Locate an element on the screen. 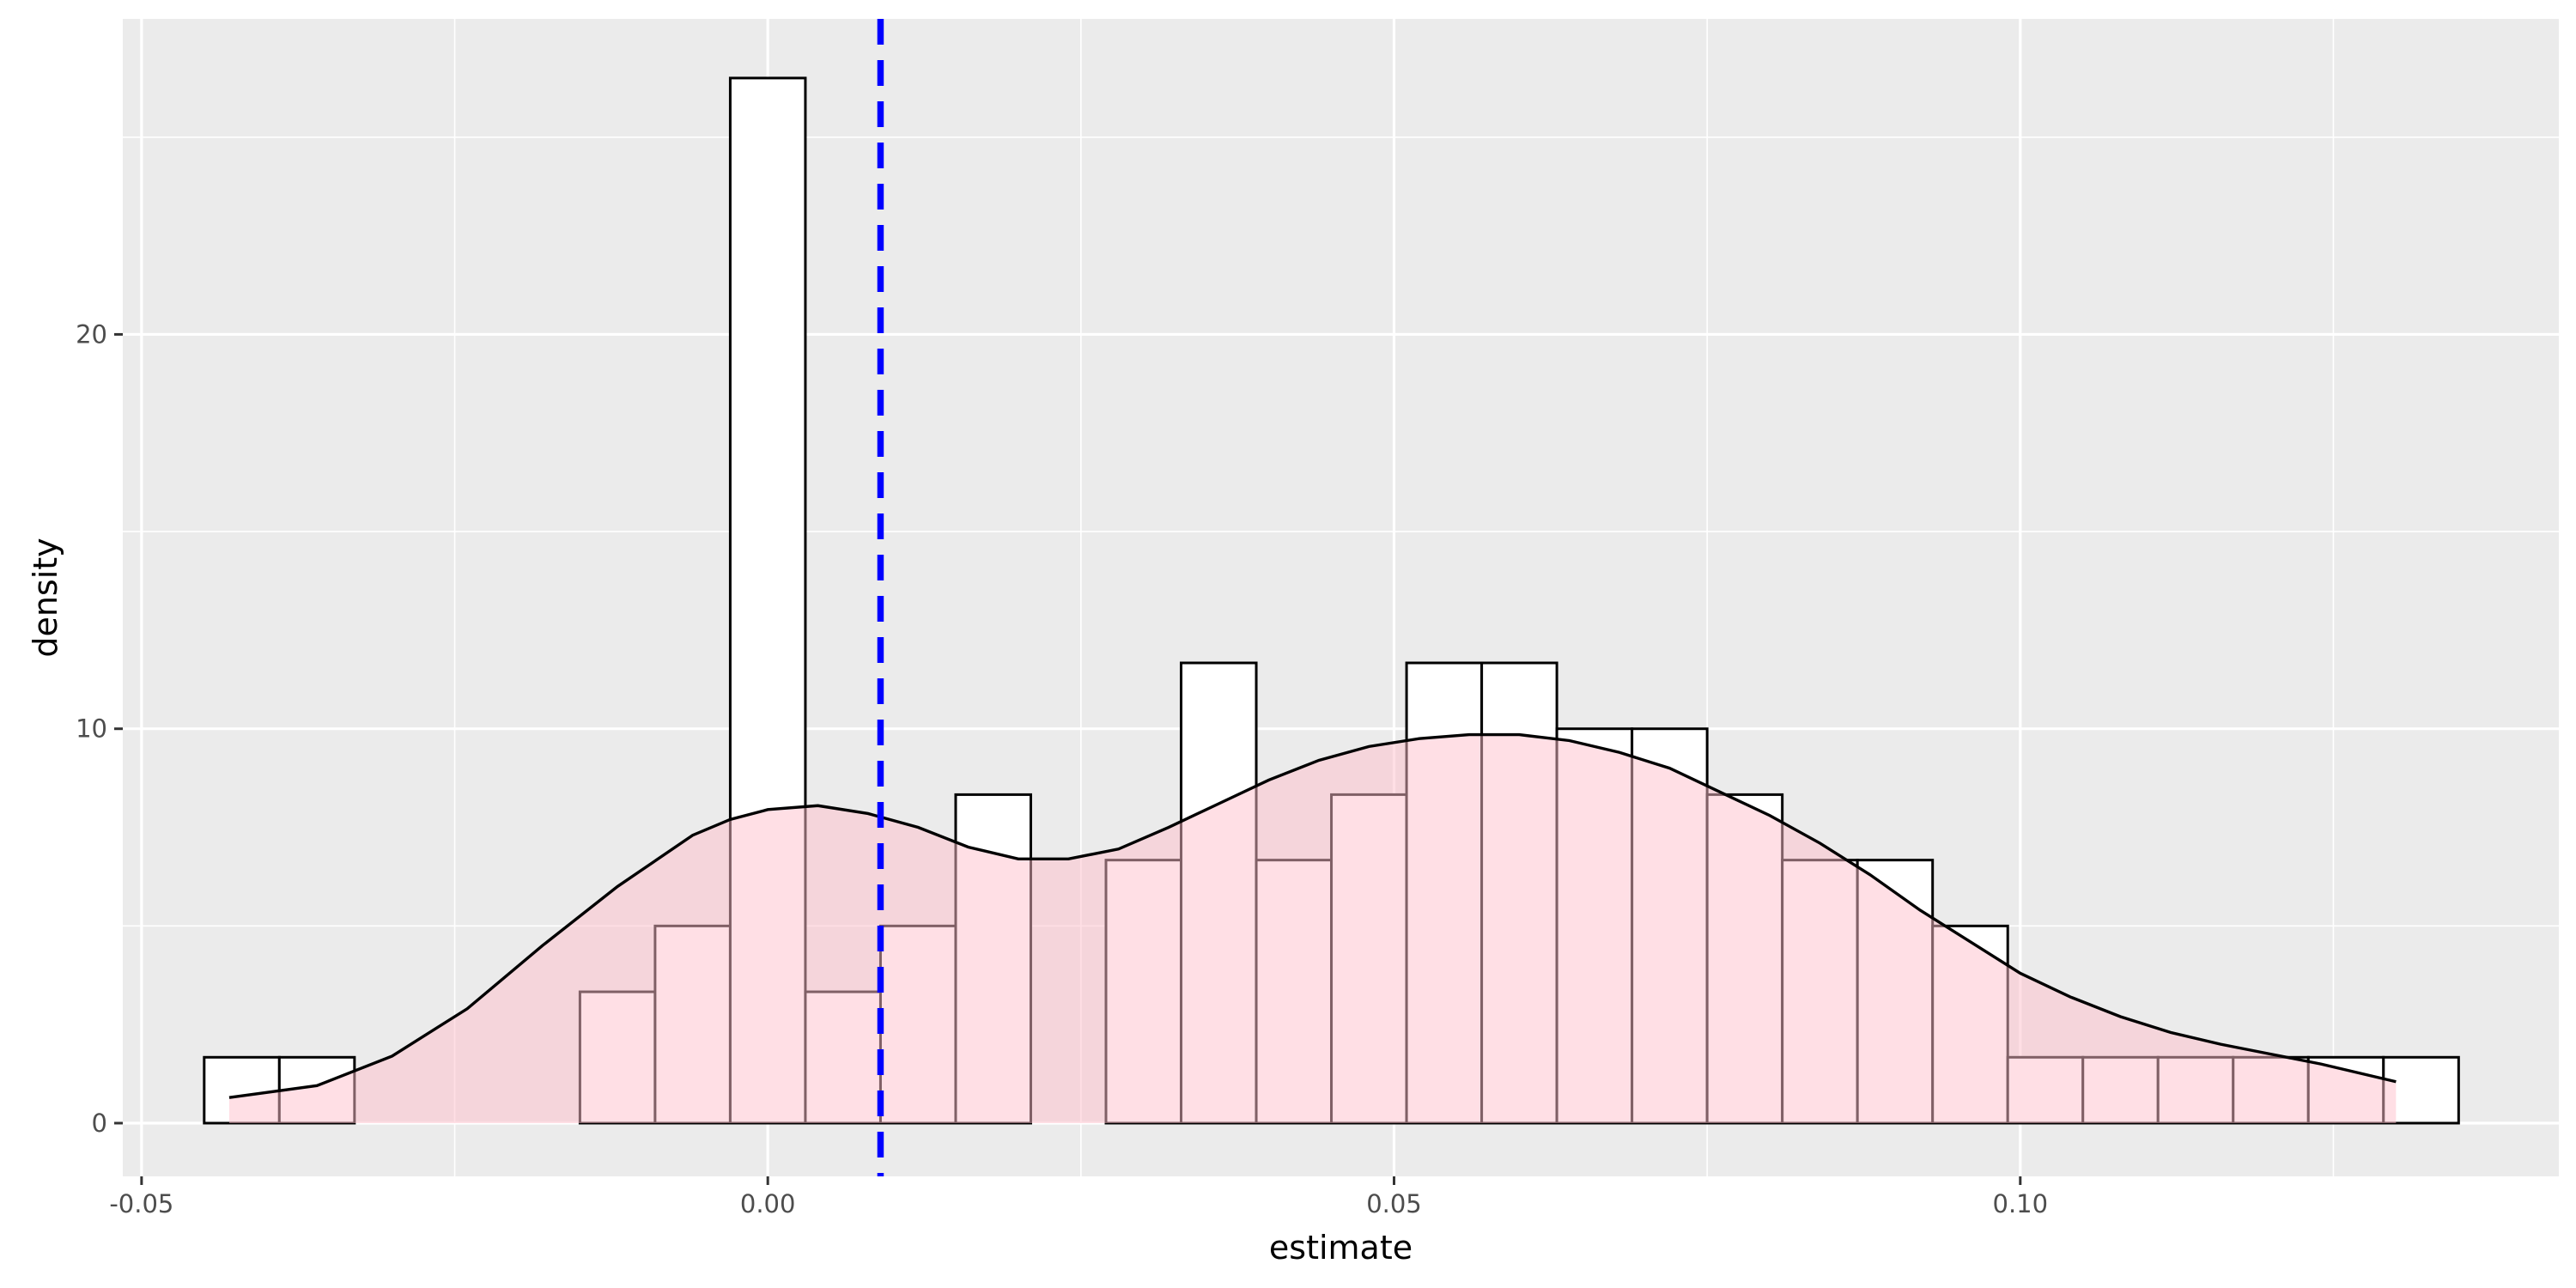 The image size is (2576, 1288). y-axis: 0 10 20 is located at coordinates (99, 728).